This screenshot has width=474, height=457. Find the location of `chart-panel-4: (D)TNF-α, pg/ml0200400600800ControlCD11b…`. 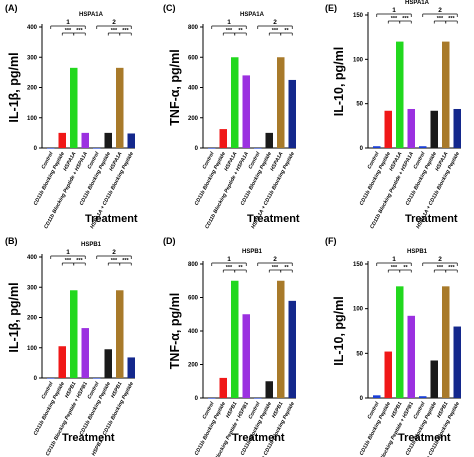

chart-panel-4: (D)TNF-α, pg/ml0200400600800ControlCD11b… is located at coordinates (229, 346).